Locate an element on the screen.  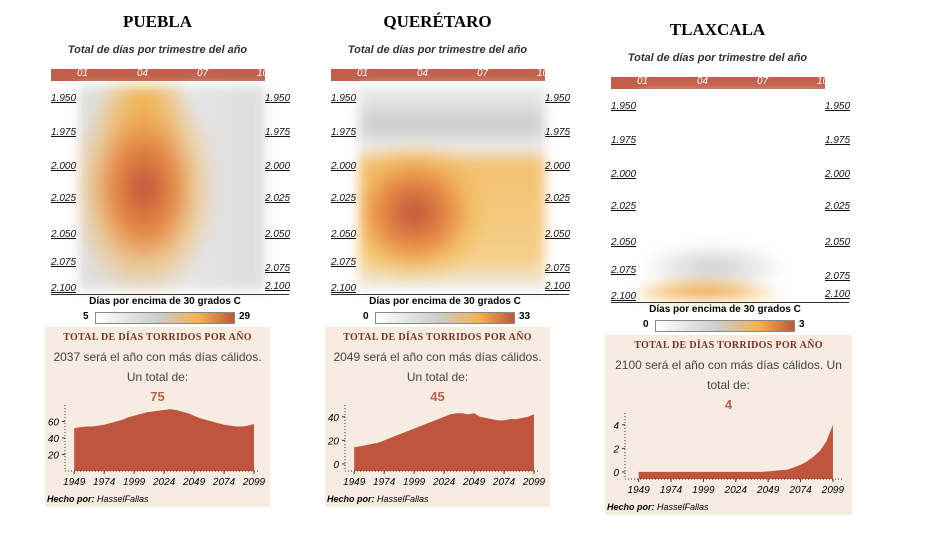
legend-max: 29 is located at coordinates (245, 316).